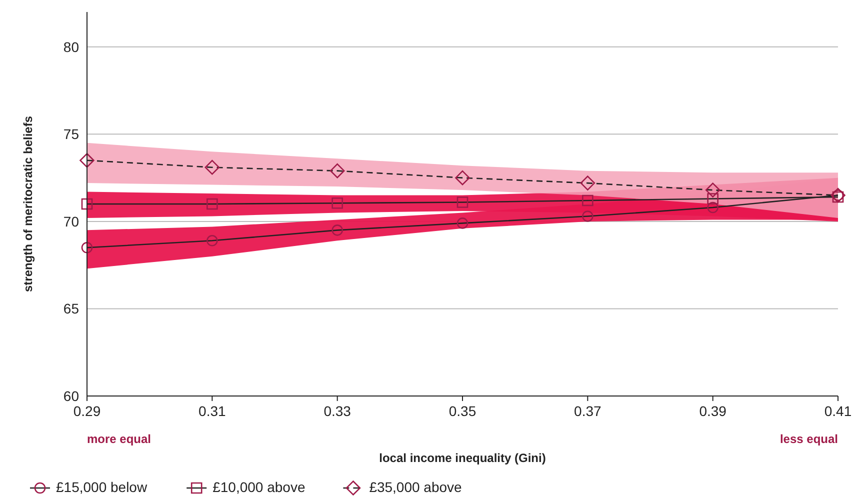 The image size is (861, 502). Describe the element at coordinates (838, 411) in the screenshot. I see `x-tick-label: 0.41` at that location.